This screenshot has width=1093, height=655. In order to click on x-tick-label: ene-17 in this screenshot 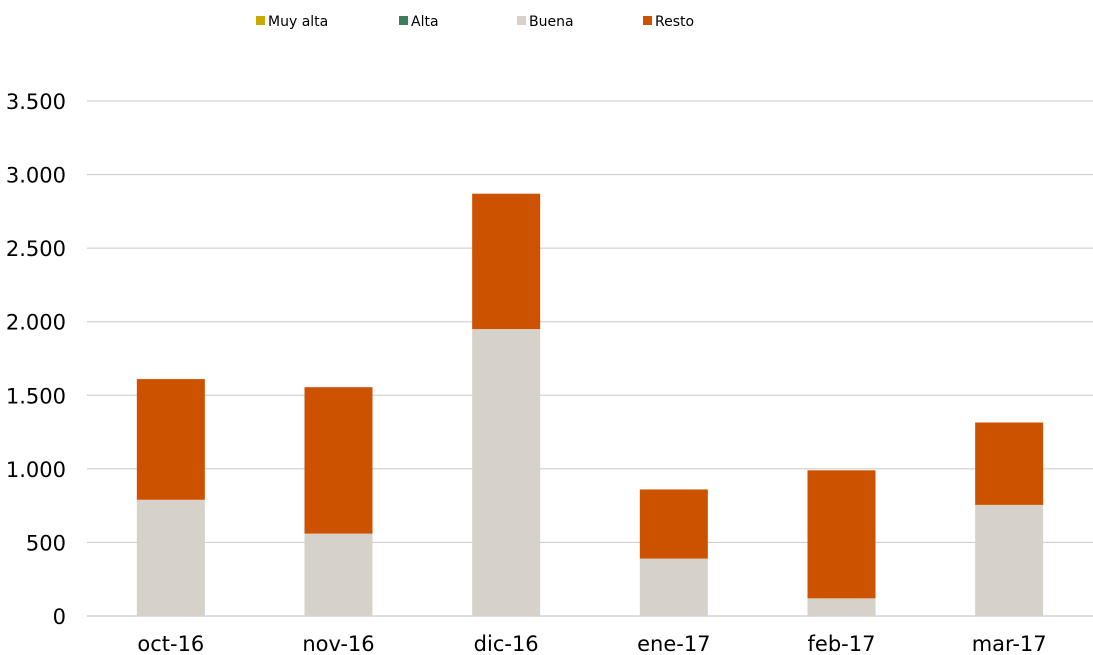, I will do `click(673, 643)`.